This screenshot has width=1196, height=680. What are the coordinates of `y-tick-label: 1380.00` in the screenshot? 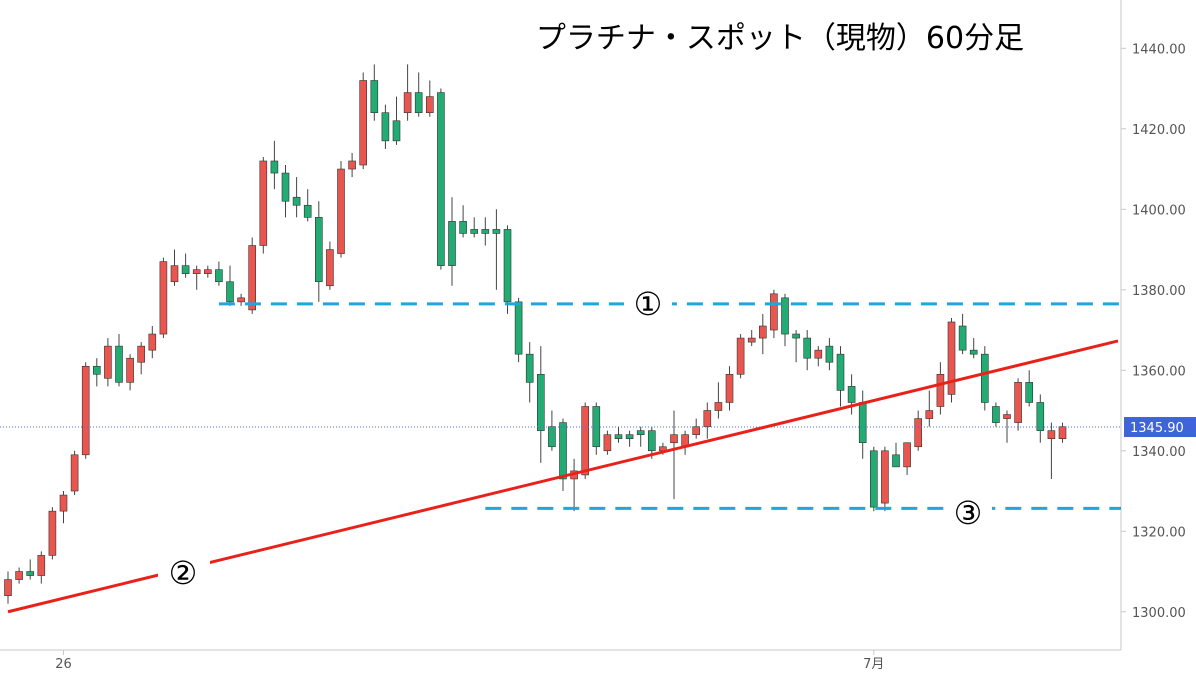 It's located at (1159, 291).